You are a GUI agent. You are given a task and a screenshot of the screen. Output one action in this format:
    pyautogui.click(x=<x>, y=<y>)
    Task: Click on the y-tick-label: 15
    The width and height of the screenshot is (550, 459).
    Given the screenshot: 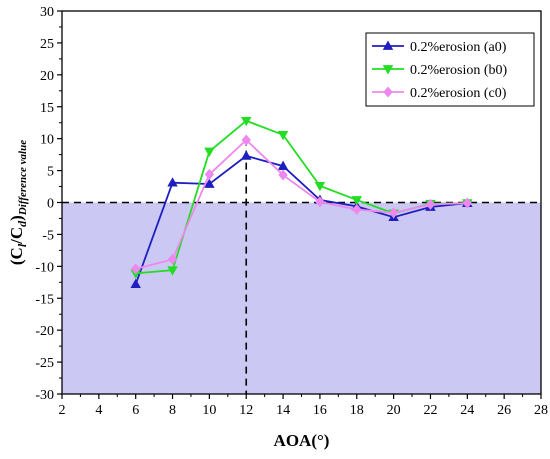 What is the action you would take?
    pyautogui.click(x=47, y=108)
    